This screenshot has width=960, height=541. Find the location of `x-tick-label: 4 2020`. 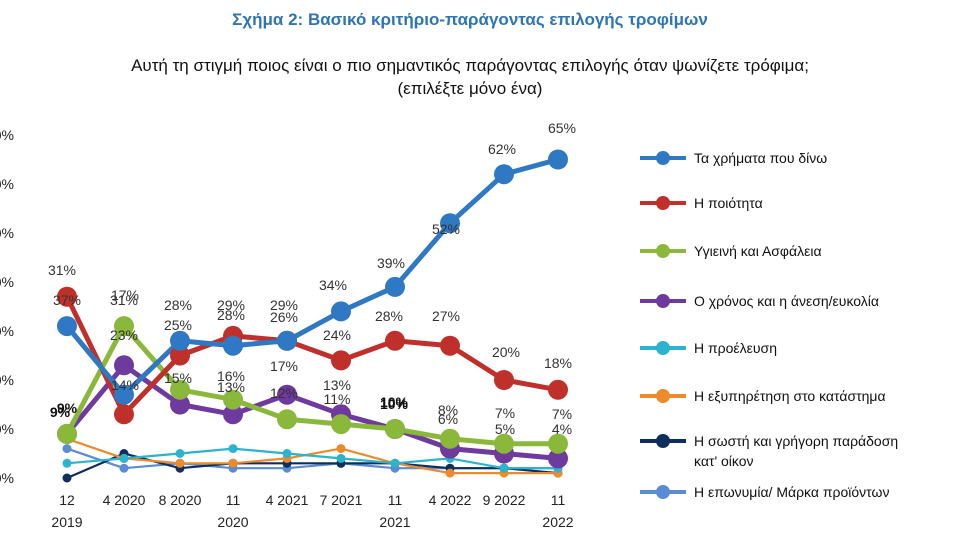

x-tick-label: 4 2020 is located at coordinates (124, 500).